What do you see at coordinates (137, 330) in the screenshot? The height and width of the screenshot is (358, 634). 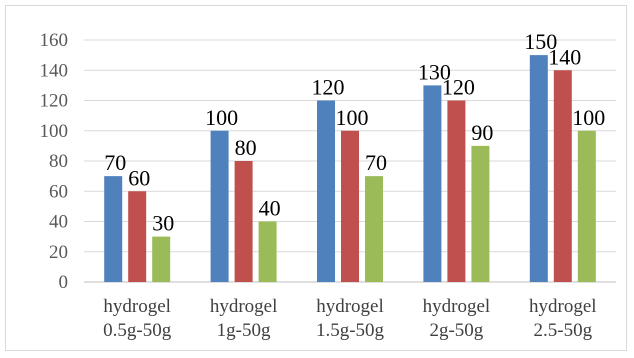 I see `x-tick-label: 0.5g-50g` at bounding box center [137, 330].